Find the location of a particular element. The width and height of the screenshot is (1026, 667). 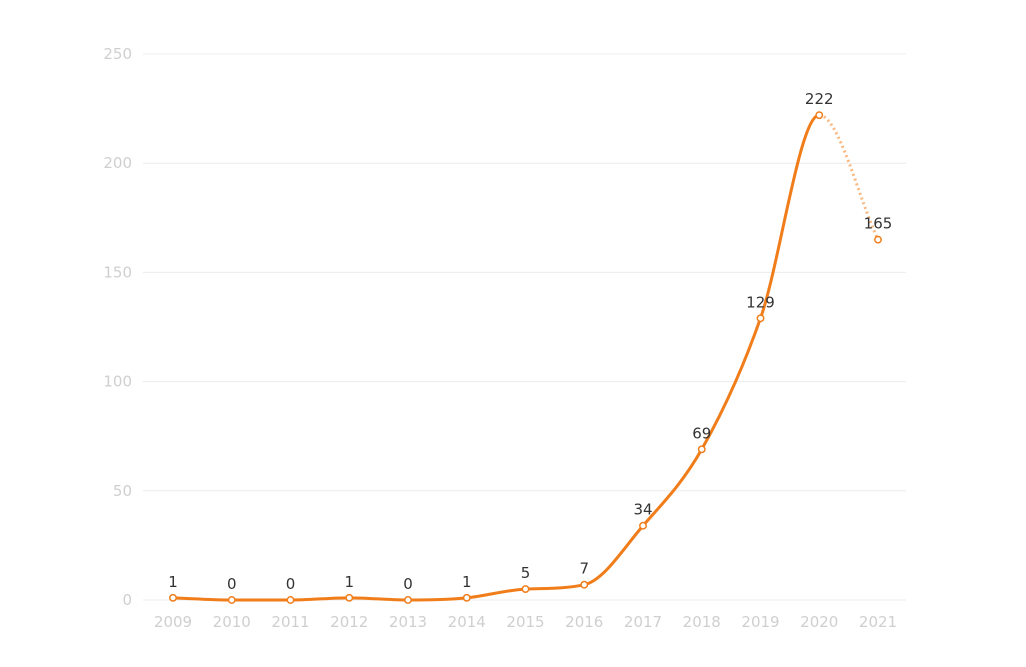

data-label-2020: 222 is located at coordinates (819, 99).